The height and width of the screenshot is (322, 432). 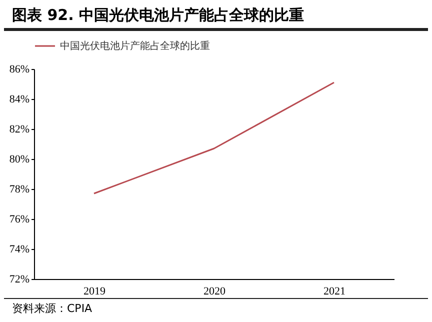 I want to click on y-tick-label: 84%, so click(x=19, y=100).